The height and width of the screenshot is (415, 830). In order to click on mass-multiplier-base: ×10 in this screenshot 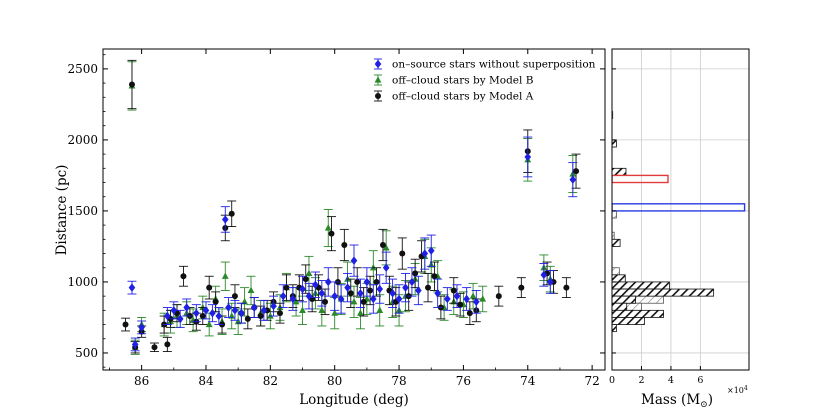, I will do `click(735, 390)`.